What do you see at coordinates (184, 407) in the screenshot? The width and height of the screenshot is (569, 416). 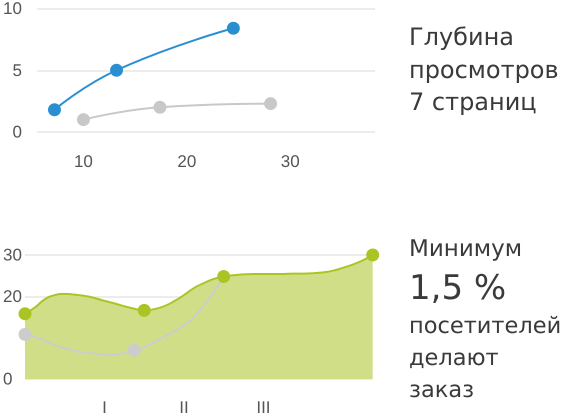 I see `x-tick-label: II` at bounding box center [184, 407].